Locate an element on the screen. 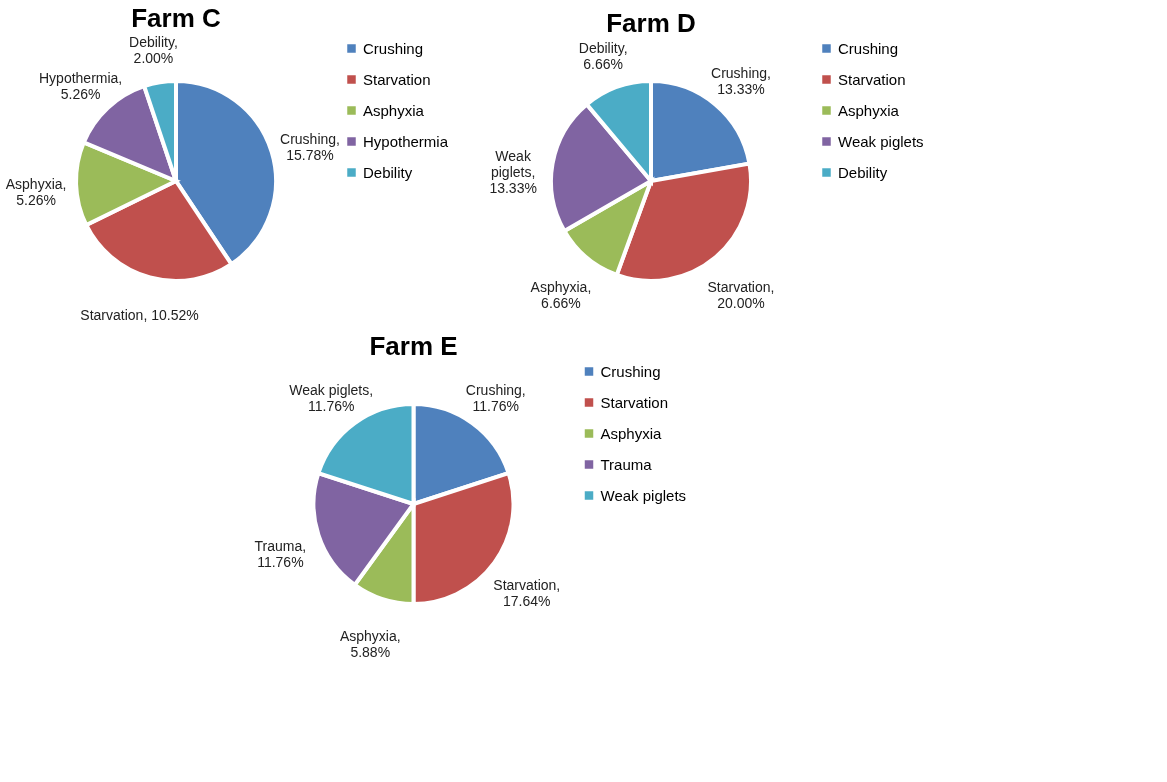  data-label: Debility, 2.00% is located at coordinates (153, 49).